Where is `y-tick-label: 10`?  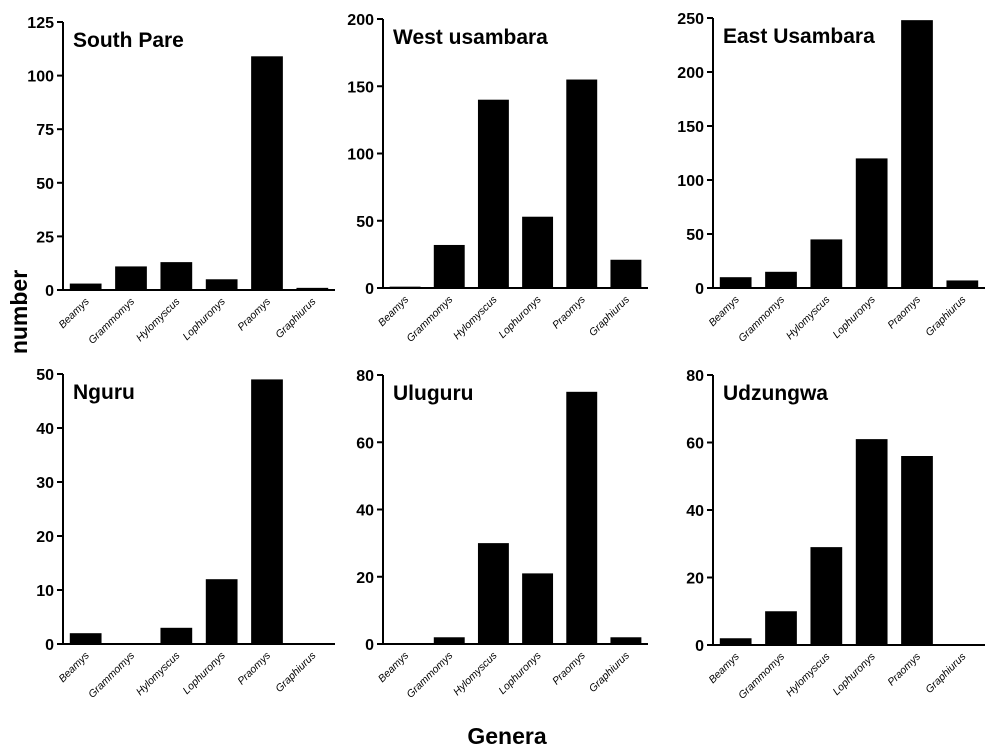 y-tick-label: 10 is located at coordinates (45, 591).